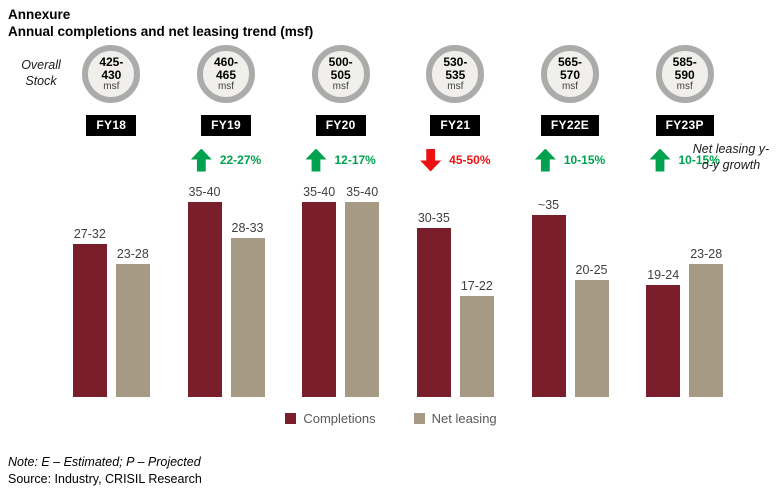 The width and height of the screenshot is (782, 503). I want to click on overall-stock-badge-fy19: 460- 465 msf, so click(226, 74).